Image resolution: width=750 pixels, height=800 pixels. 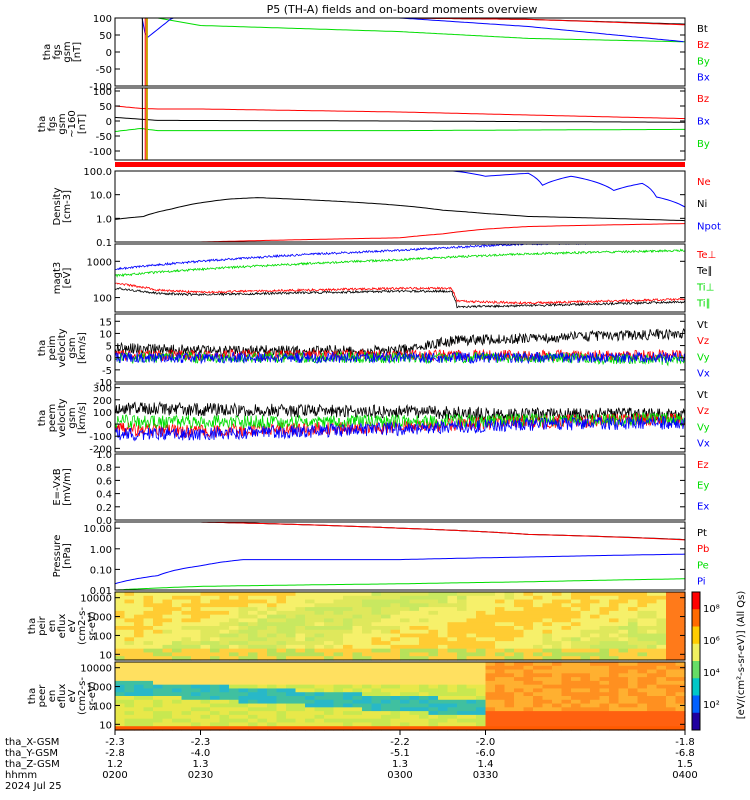 What do you see at coordinates (400, 293) in the screenshot?
I see `series-Te⊥-line` at bounding box center [400, 293].